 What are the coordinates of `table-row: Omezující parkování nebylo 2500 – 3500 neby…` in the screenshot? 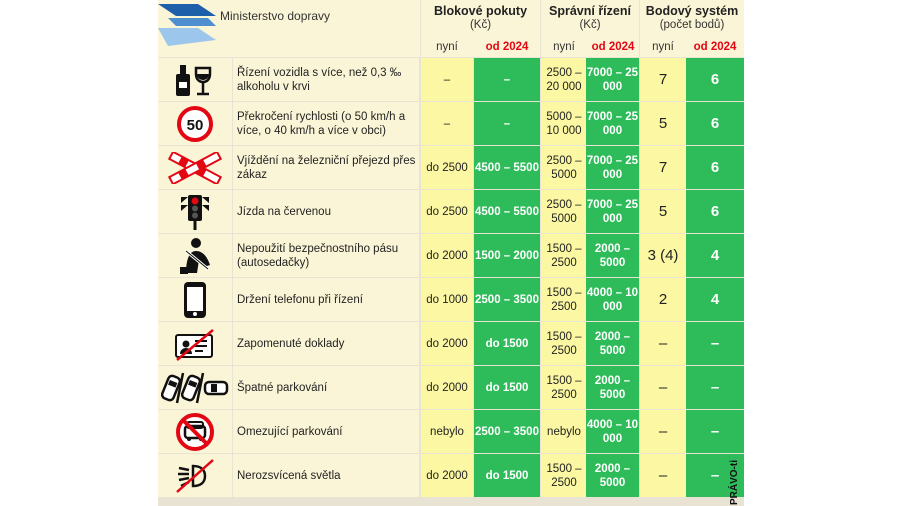 It's located at (451, 431).